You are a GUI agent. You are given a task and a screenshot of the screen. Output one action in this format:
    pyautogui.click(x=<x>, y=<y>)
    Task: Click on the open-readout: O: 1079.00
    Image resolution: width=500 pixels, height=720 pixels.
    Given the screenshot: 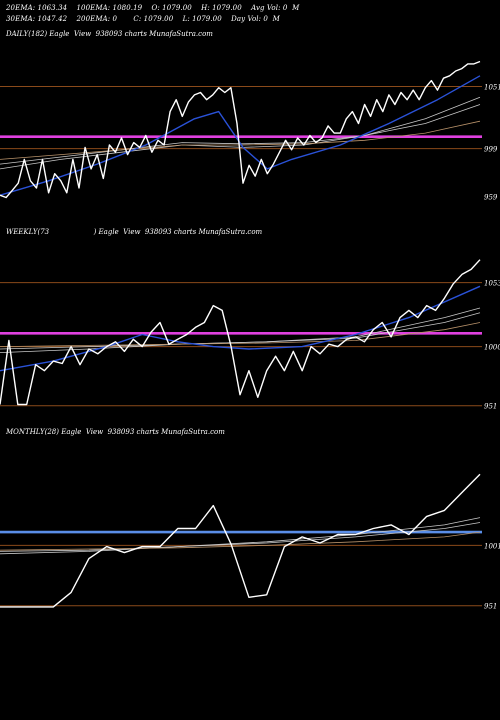 What is the action you would take?
    pyautogui.click(x=171, y=8)
    